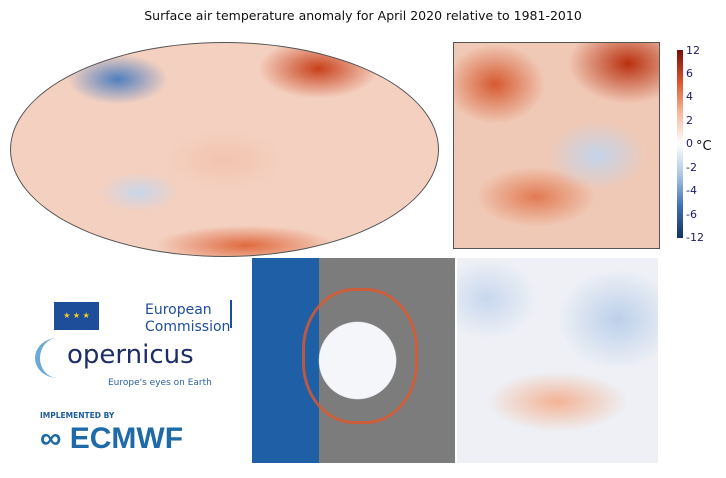 This screenshot has width=726, height=478. Describe the element at coordinates (360, 356) in the screenshot. I see `ice-edge-line` at that location.